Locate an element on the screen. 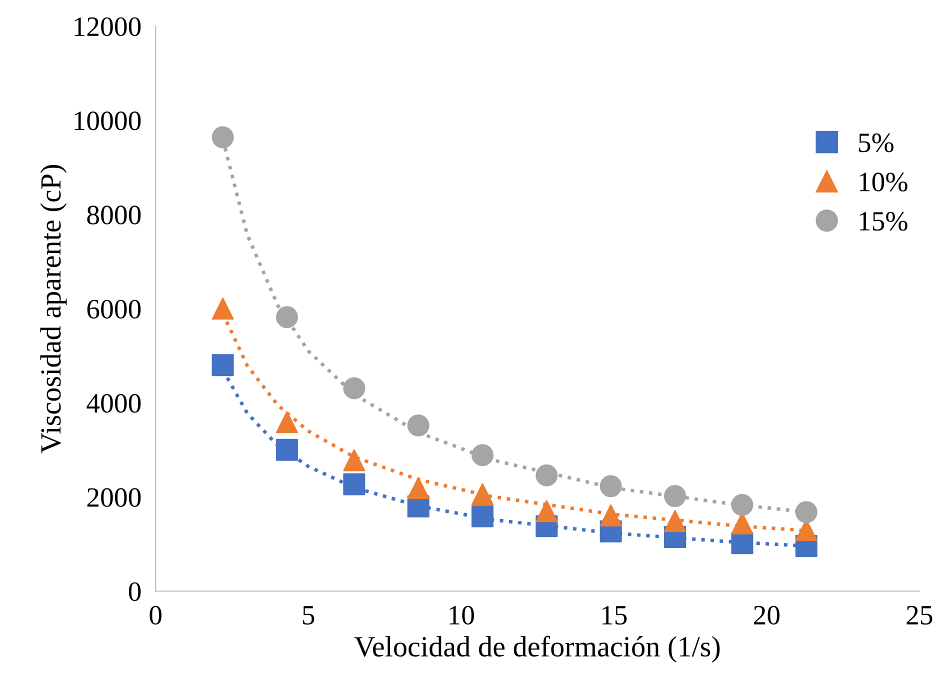 The width and height of the screenshot is (943, 689). y-tick-label: 6000 is located at coordinates (114, 309).